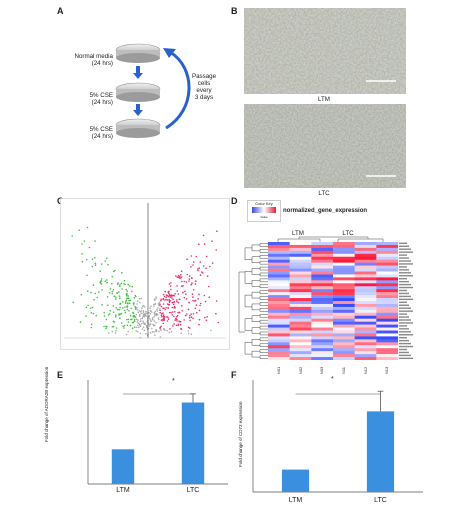 Image resolution: width=474 pixels, height=509 pixels. I want to click on heatmap-title: normalized_gene_expression, so click(325, 211).